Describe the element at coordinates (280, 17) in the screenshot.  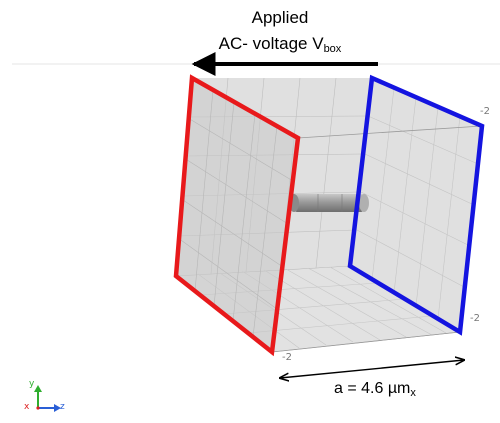
I see `applied-label: Applied` at that location.